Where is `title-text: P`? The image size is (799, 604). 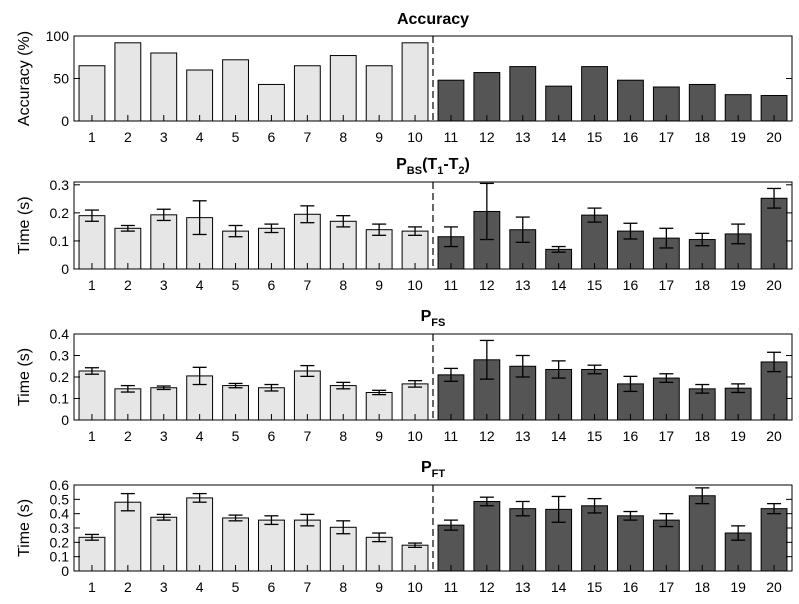
title-text: P is located at coordinates (426, 316).